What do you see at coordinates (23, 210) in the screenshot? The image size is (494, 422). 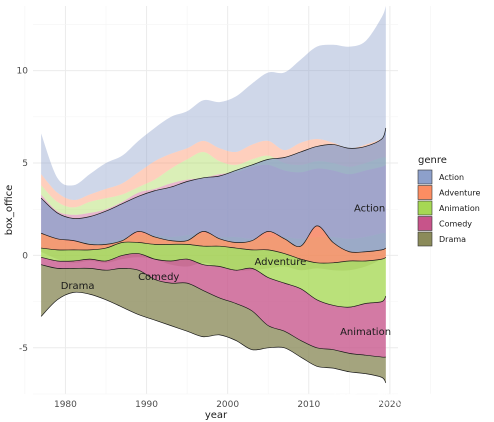 I see `y-axis: -5 0 5 10` at bounding box center [23, 210].